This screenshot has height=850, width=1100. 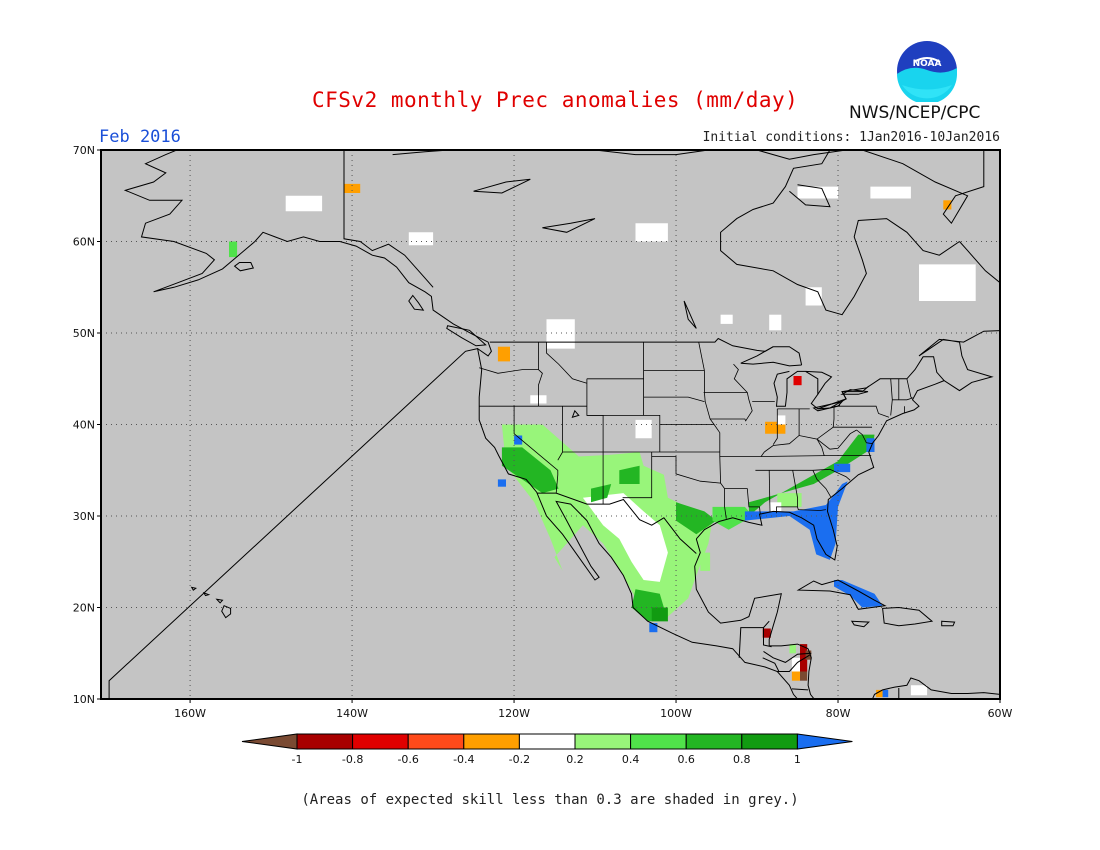 I want to click on initial-conditions: Initial conditions: 1Jan2016-10Jan2016, so click(x=851, y=137).